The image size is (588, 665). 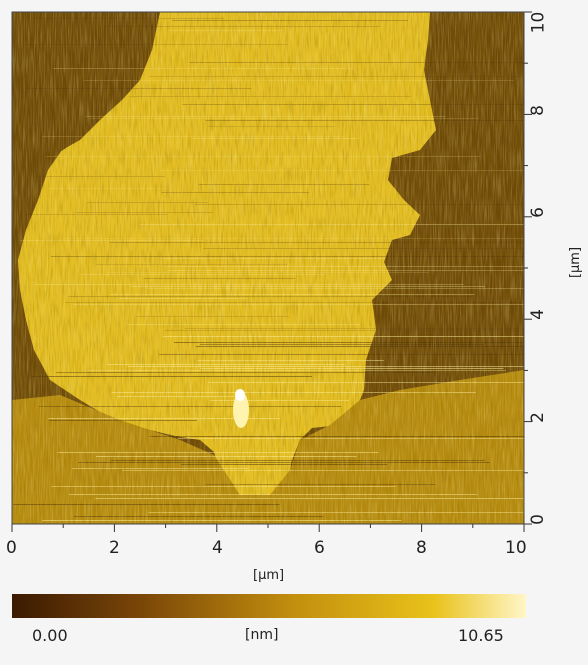 I want to click on y-tick-label: 4, so click(x=537, y=314).